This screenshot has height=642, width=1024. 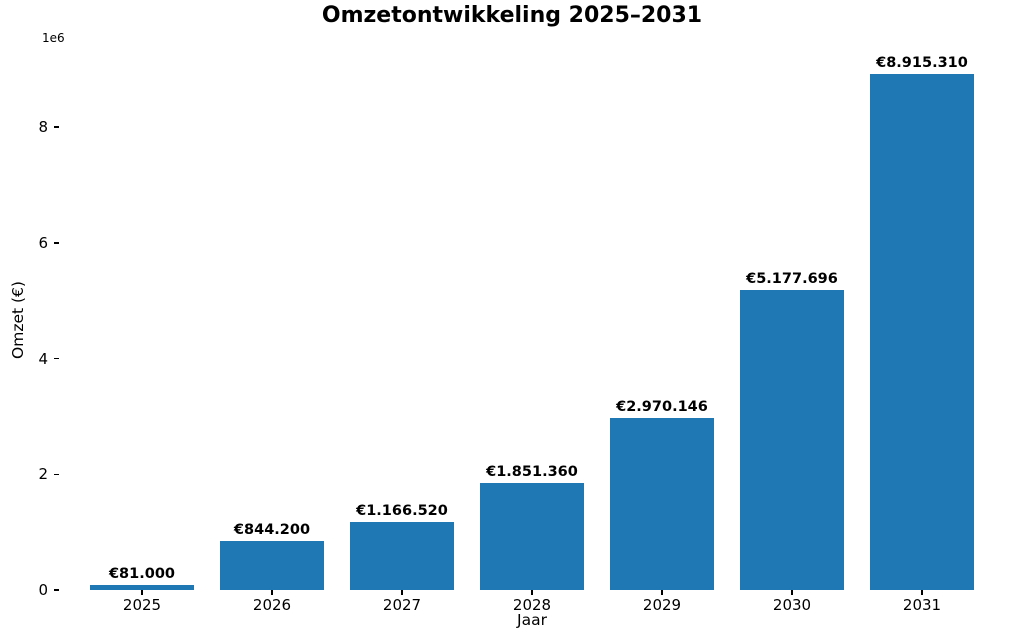 I want to click on x-tick-label-2031: 2031, so click(x=922, y=605).